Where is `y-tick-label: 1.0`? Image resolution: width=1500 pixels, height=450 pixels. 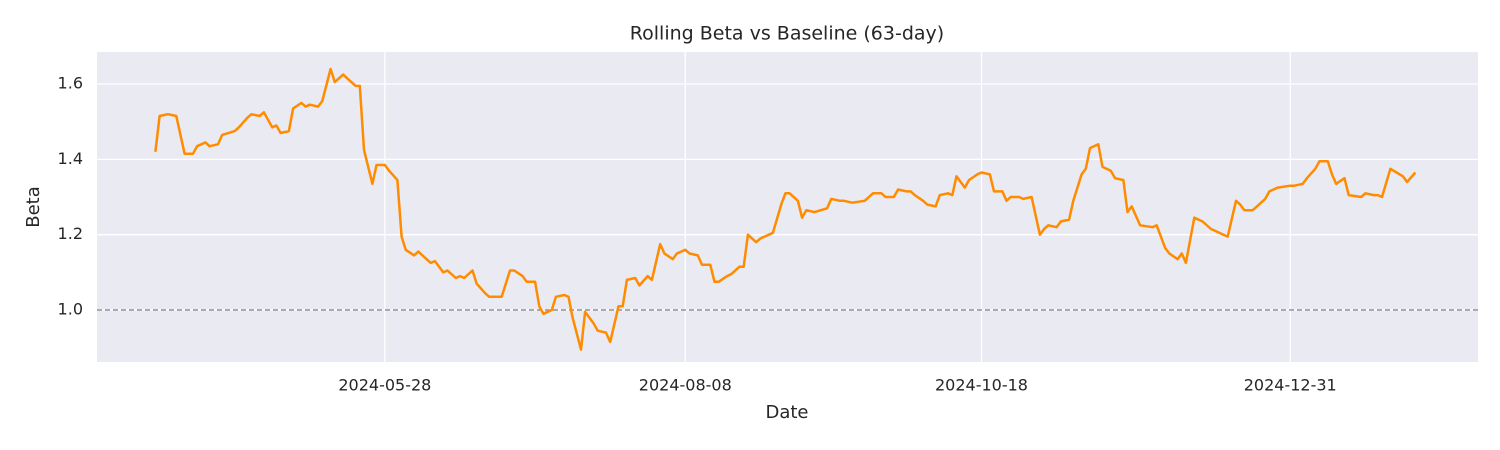
y-tick-label: 1.0 is located at coordinates (70, 309).